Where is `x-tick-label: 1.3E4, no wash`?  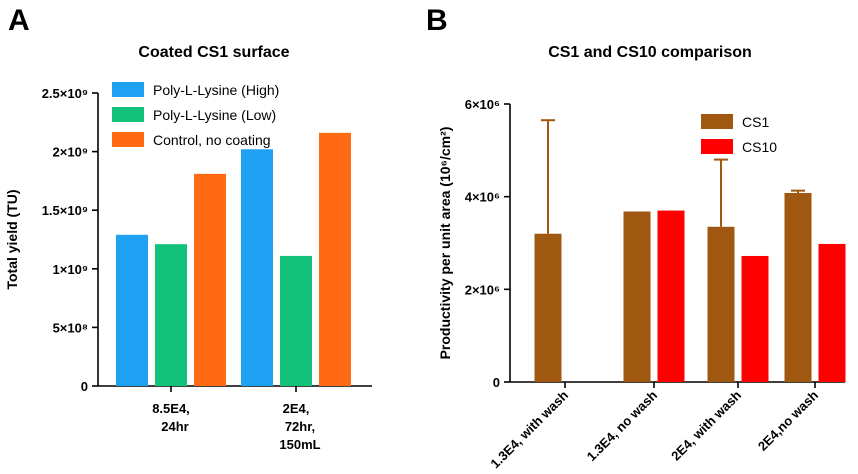
x-tick-label: 1.3E4, no wash is located at coordinates (622, 425).